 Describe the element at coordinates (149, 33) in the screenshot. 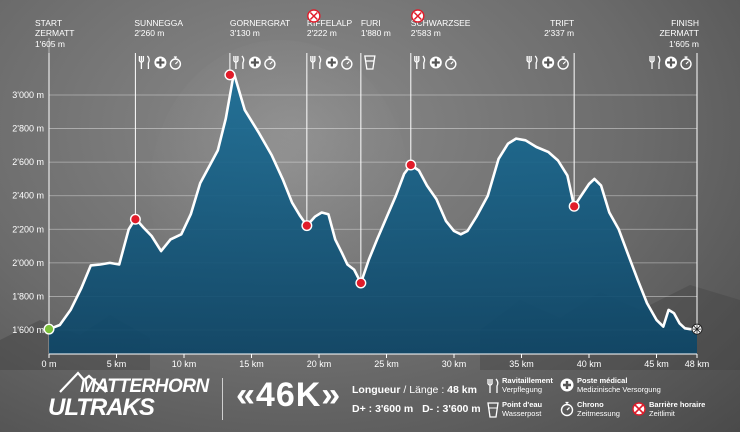

I see `checkpoint-altitude: 2'260 m` at that location.